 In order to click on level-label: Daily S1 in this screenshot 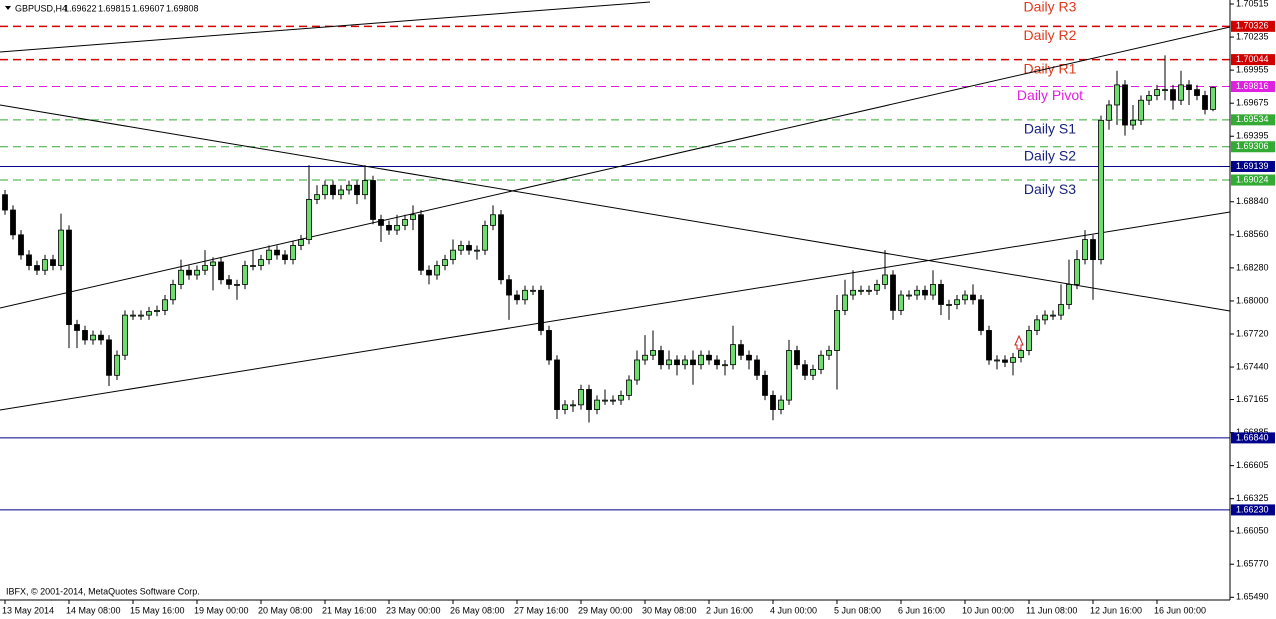, I will do `click(1050, 129)`.